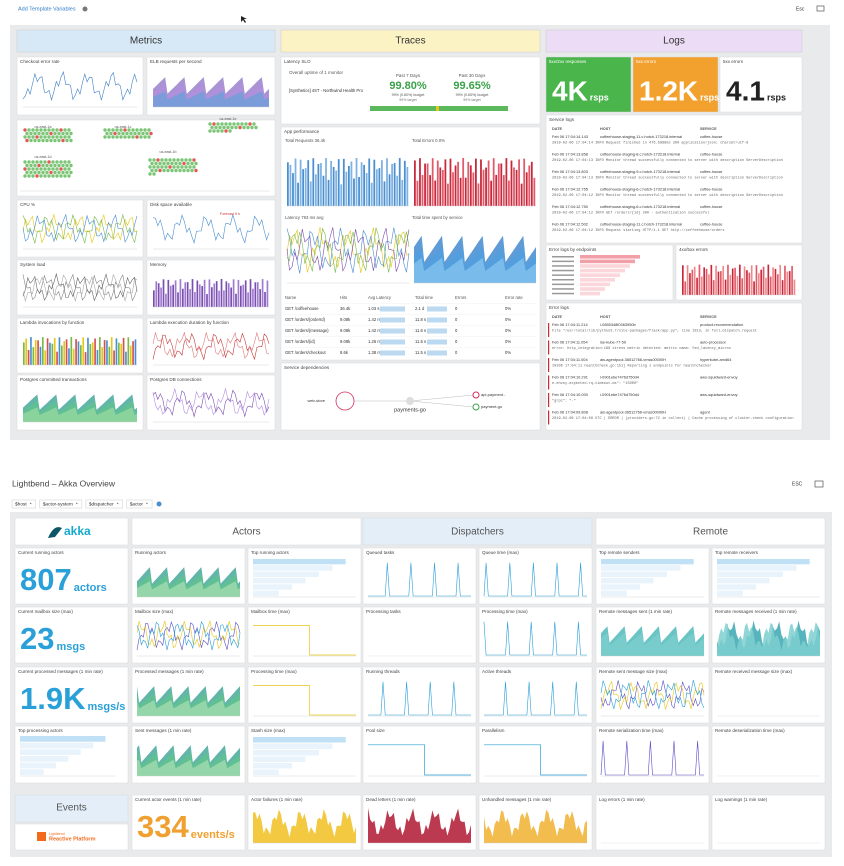 The width and height of the screenshot is (844, 866). I want to click on table-bar, so click(392, 342).